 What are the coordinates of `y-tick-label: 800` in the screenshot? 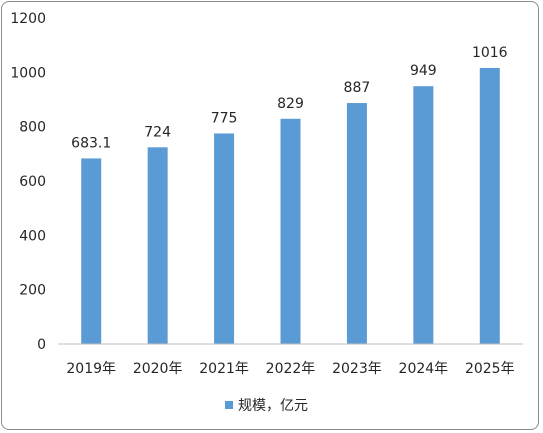 It's located at (32, 128).